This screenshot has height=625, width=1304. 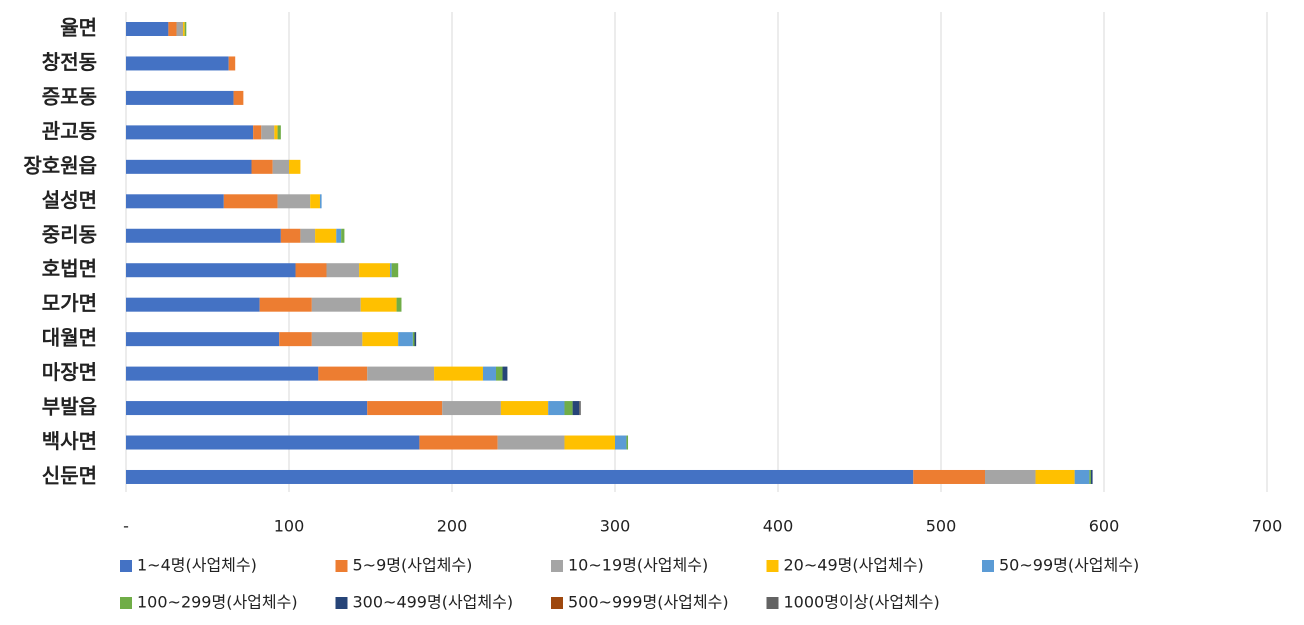 What do you see at coordinates (197, 565) in the screenshot?
I see `legend-label: 1~4명(사업체수)` at bounding box center [197, 565].